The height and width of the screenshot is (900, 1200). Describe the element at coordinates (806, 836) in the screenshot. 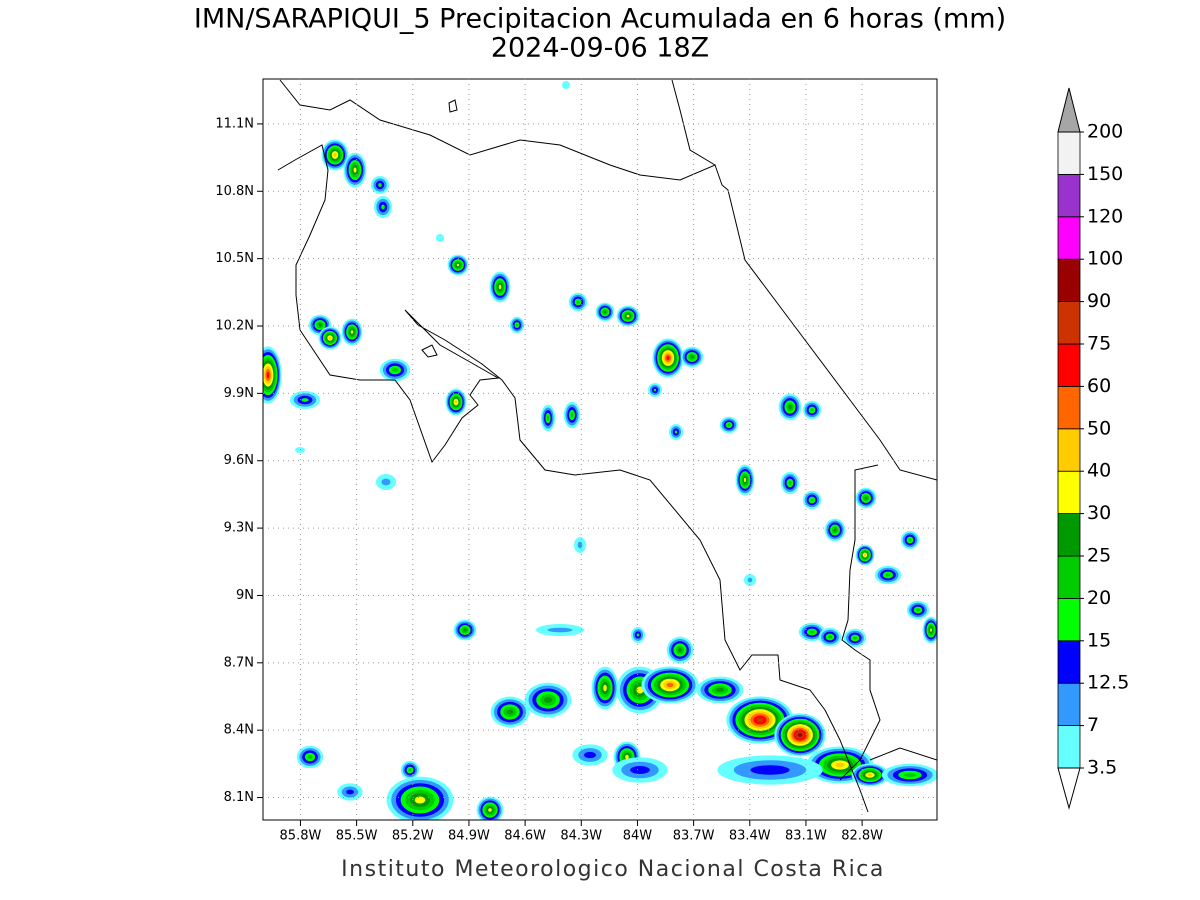

I see `x-tick-label: 83.1W` at that location.